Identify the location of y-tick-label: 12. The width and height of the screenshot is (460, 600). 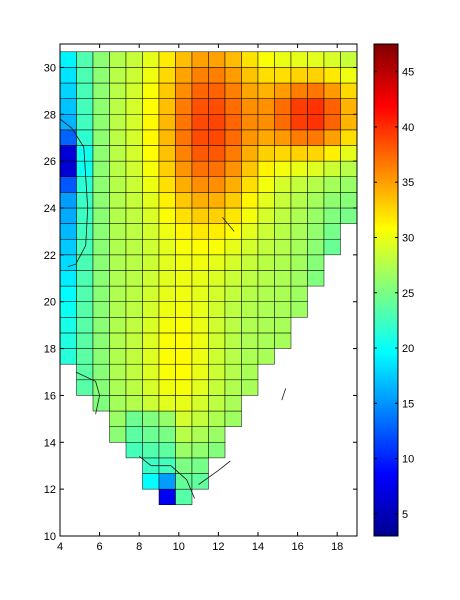
(50, 490).